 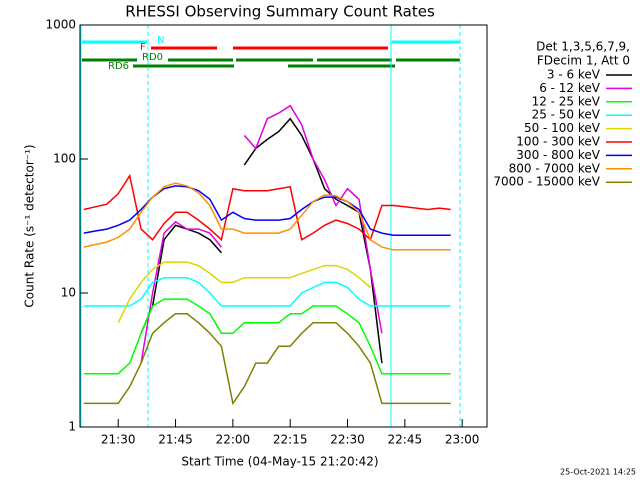 What do you see at coordinates (280, 12) in the screenshot?
I see `chart-title: RHESSI Observing Summary Count Rates` at bounding box center [280, 12].